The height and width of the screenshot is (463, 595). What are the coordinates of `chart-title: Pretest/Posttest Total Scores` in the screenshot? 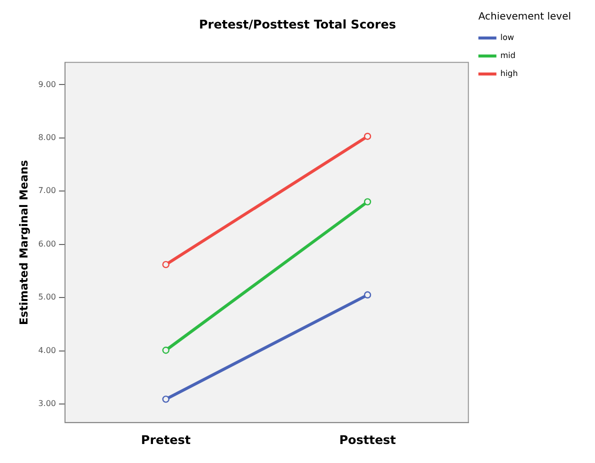 It's located at (297, 24).